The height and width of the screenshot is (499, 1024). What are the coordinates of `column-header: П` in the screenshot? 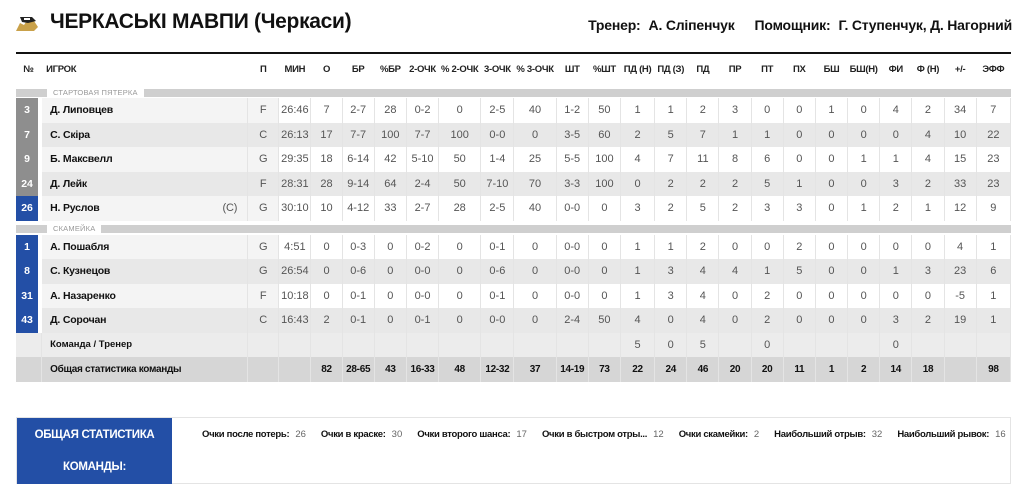 It's located at (263, 69).